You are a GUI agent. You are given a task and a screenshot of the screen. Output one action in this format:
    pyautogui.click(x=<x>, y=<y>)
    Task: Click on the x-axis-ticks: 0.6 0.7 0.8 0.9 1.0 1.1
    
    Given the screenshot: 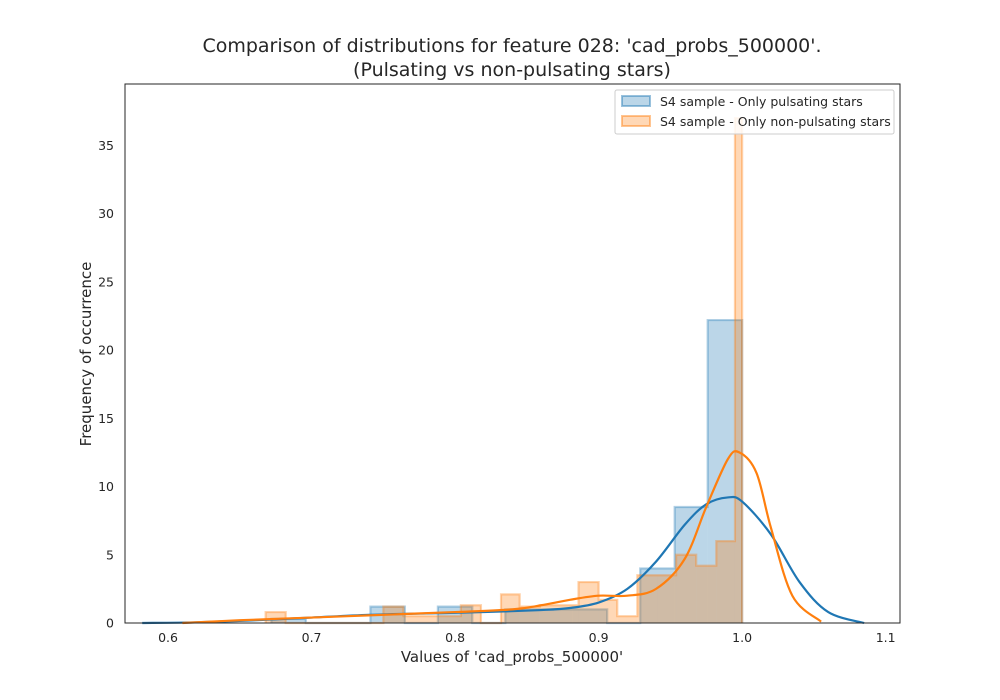 What is the action you would take?
    pyautogui.click(x=526, y=637)
    